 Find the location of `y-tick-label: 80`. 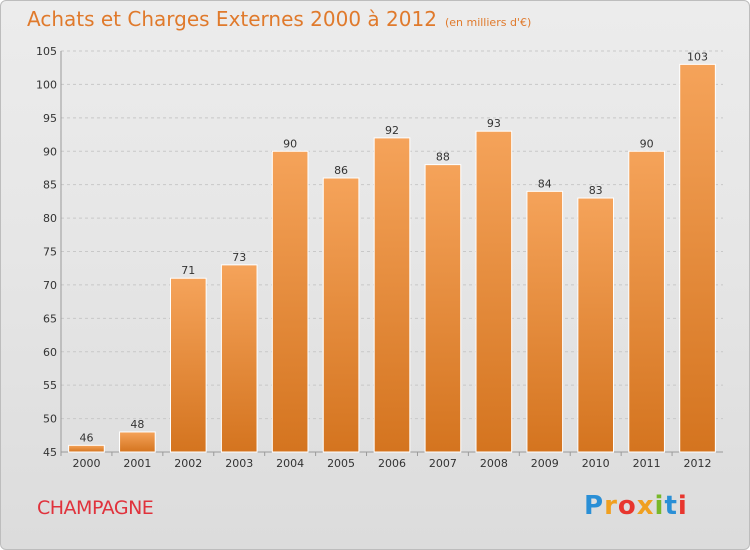

y-tick-label: 80 is located at coordinates (50, 218).